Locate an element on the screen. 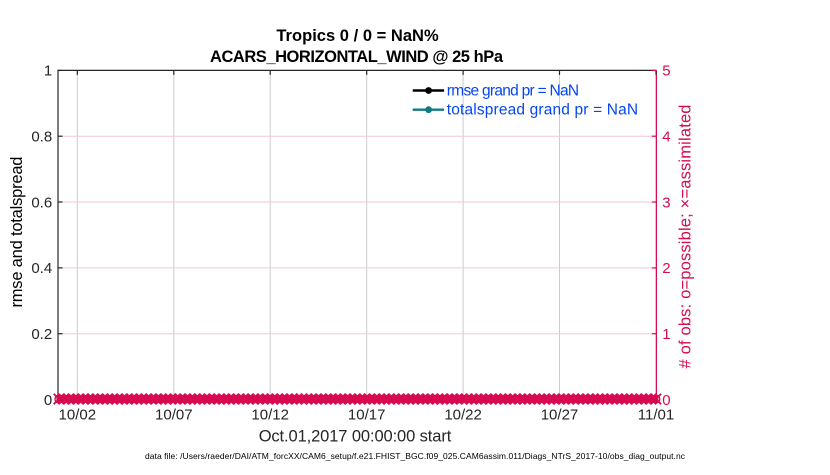  svg-text: rmse grand pr = NaN is located at coordinates (513, 90).